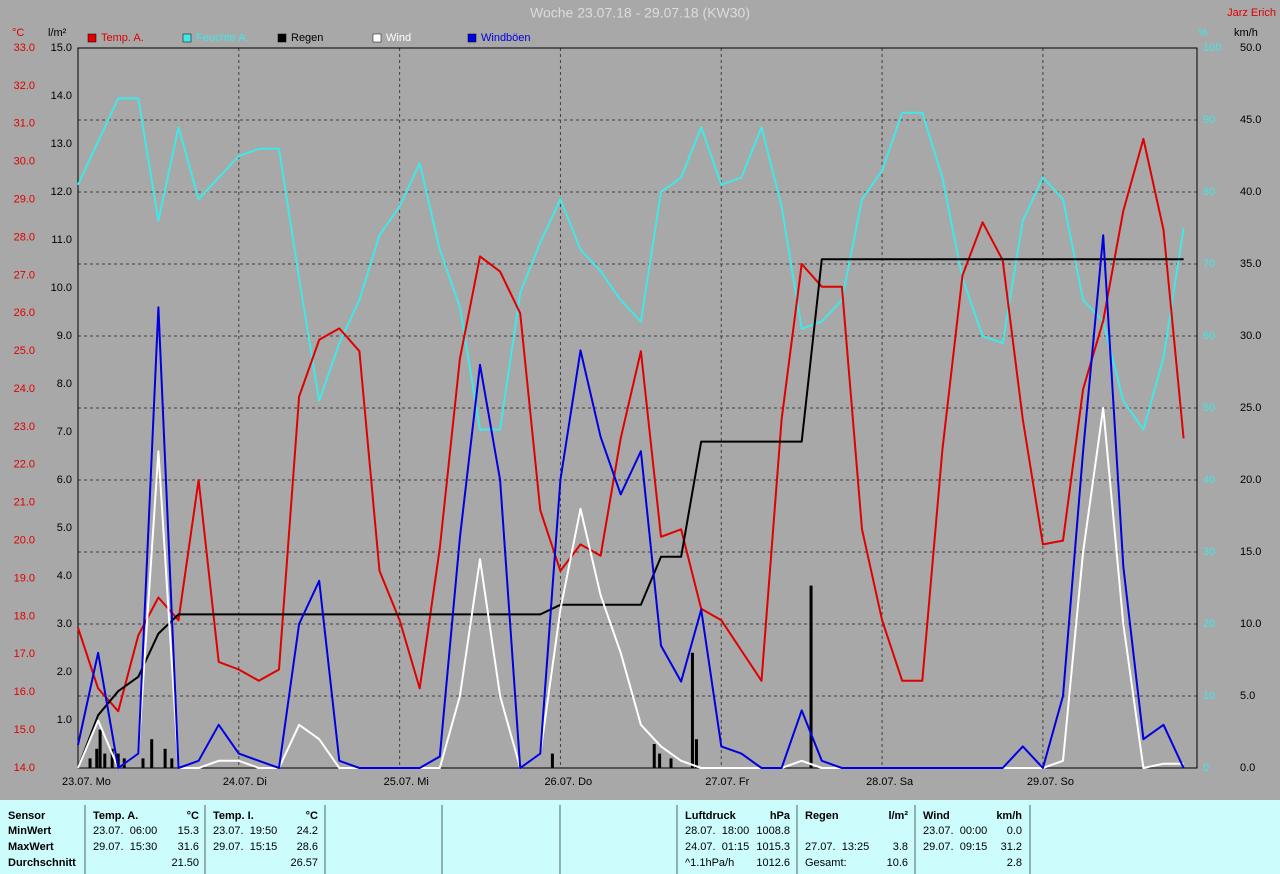 The width and height of the screenshot is (1280, 874). What do you see at coordinates (115, 816) in the screenshot?
I see `group-name: Temp. A.` at bounding box center [115, 816].